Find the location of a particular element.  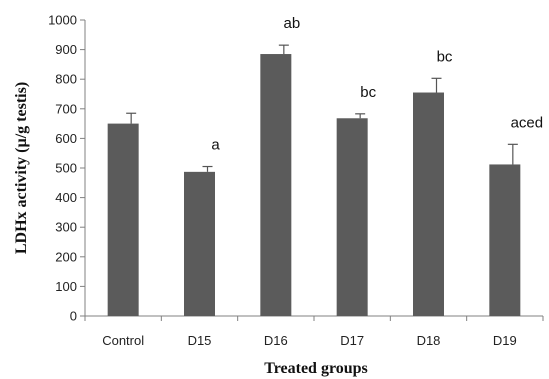

category-label: D18 is located at coordinates (429, 340).